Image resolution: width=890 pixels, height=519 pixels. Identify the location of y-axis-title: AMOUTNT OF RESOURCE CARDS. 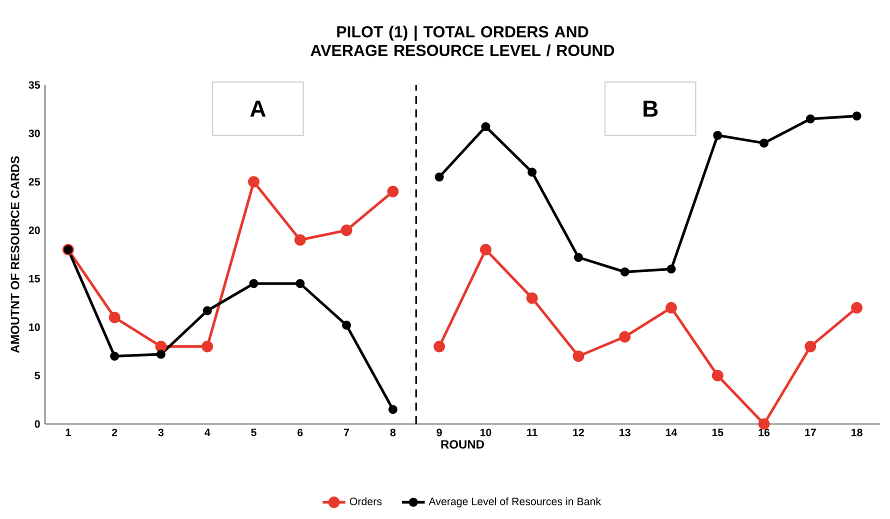
(15, 254).